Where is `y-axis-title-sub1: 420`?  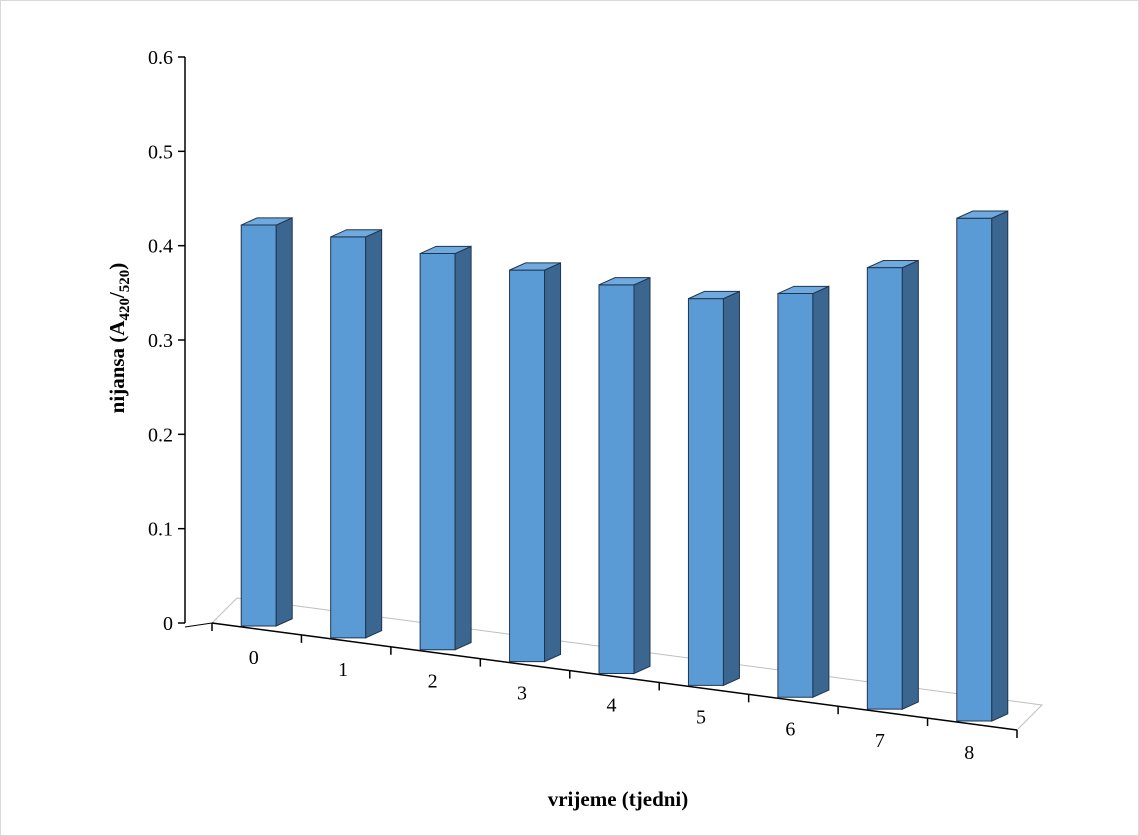 y-axis-title-sub1: 420 is located at coordinates (125, 309).